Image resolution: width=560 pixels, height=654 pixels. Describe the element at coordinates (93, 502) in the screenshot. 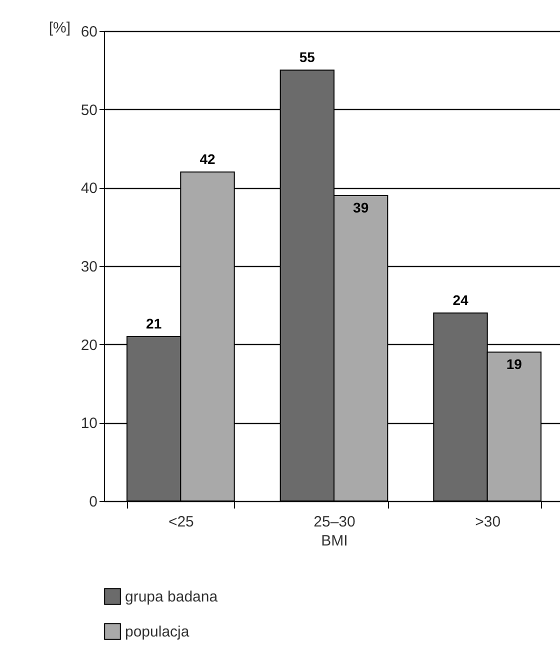

I see `y-tick-label: 0` at that location.